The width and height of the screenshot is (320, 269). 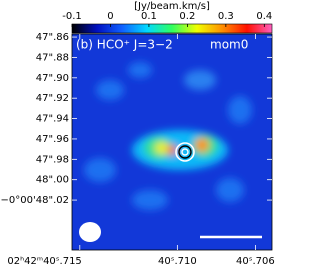 What do you see at coordinates (52, 98) in the screenshot?
I see `y-tick-label: 47".92` at bounding box center [52, 98].